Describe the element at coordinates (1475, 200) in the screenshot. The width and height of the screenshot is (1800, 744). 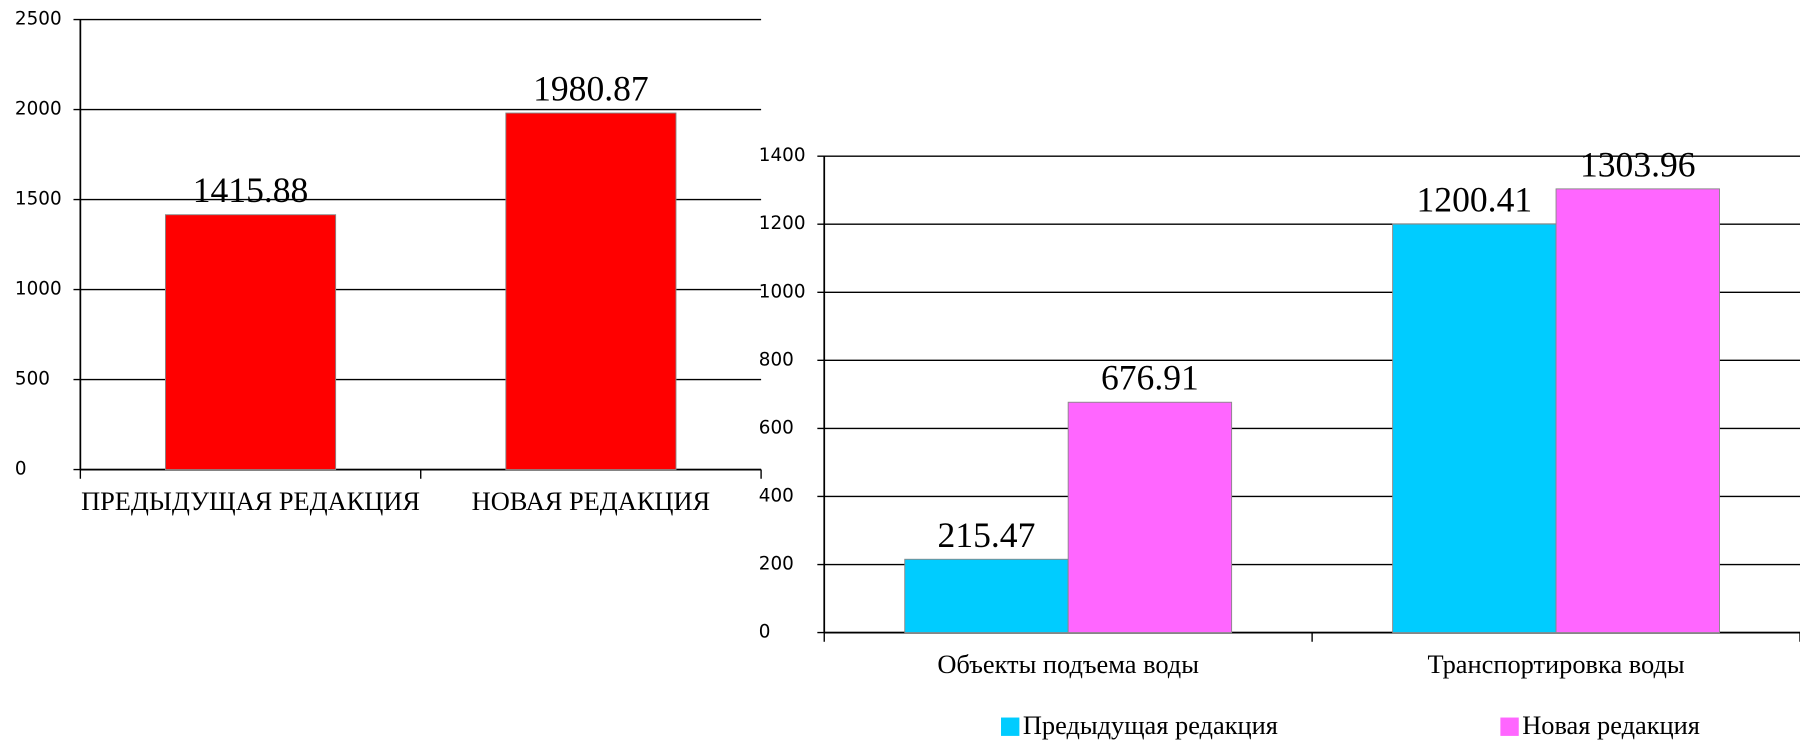
I see `value-label: 1200.41` at that location.